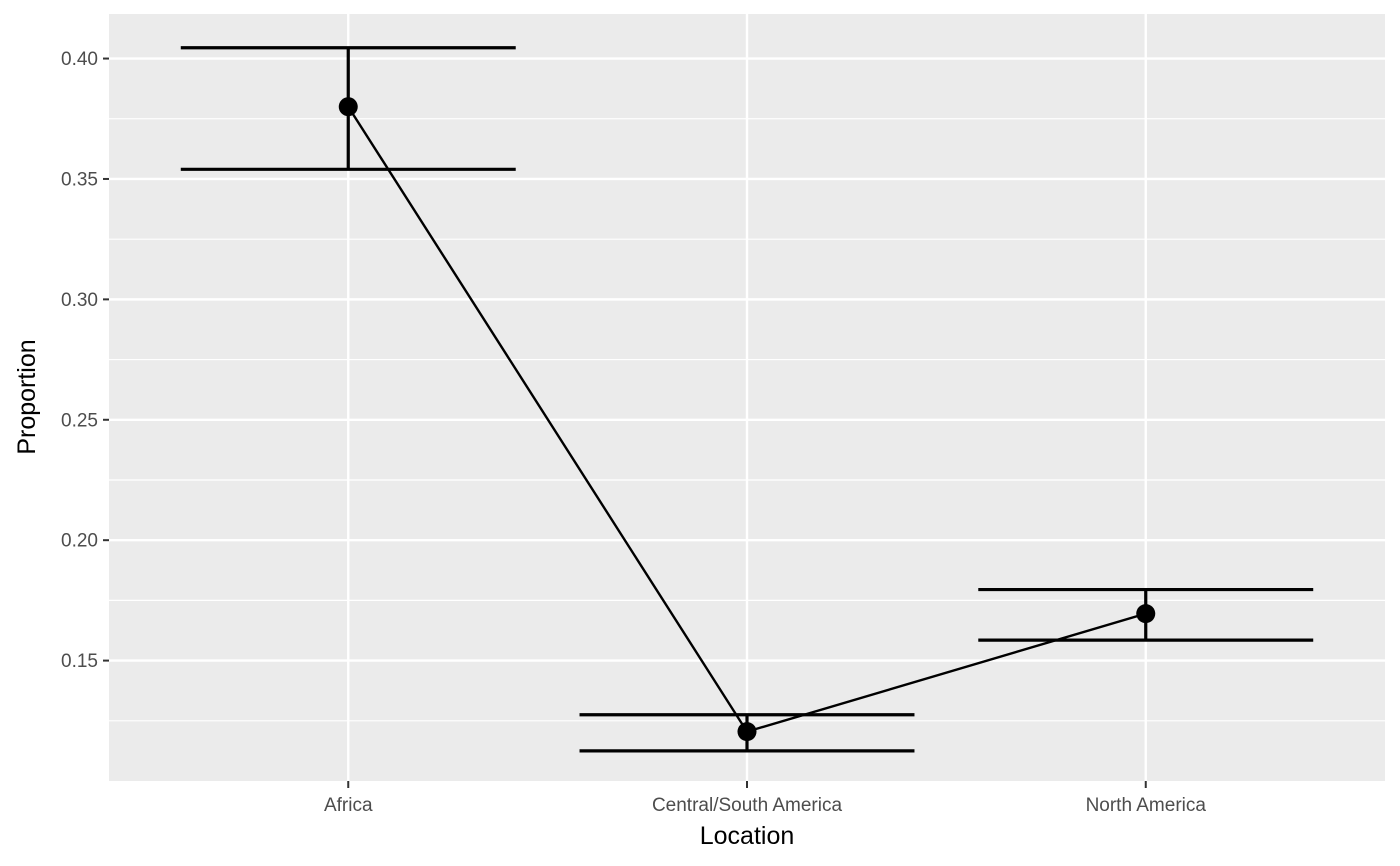  Describe the element at coordinates (27, 396) in the screenshot. I see `y-axis-title: Proportion` at that location.